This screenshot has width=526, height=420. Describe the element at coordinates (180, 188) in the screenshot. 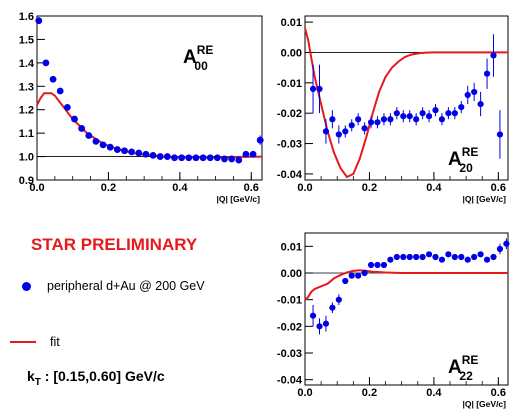

I see `x-tick-label: 0.4` at that location.